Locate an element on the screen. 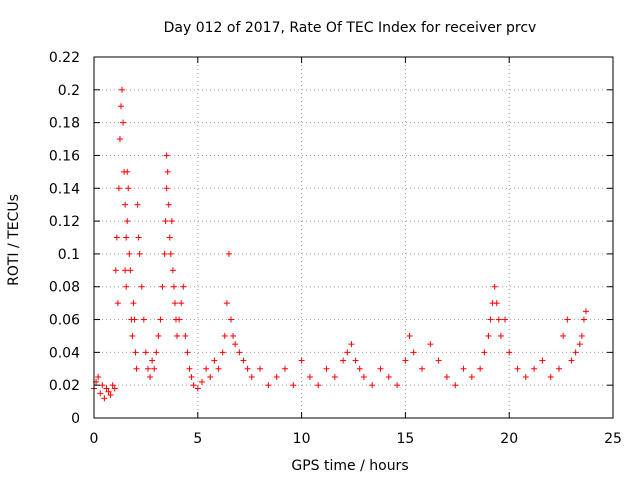 The height and width of the screenshot is (484, 640). x-tick-label: 5 is located at coordinates (197, 439).